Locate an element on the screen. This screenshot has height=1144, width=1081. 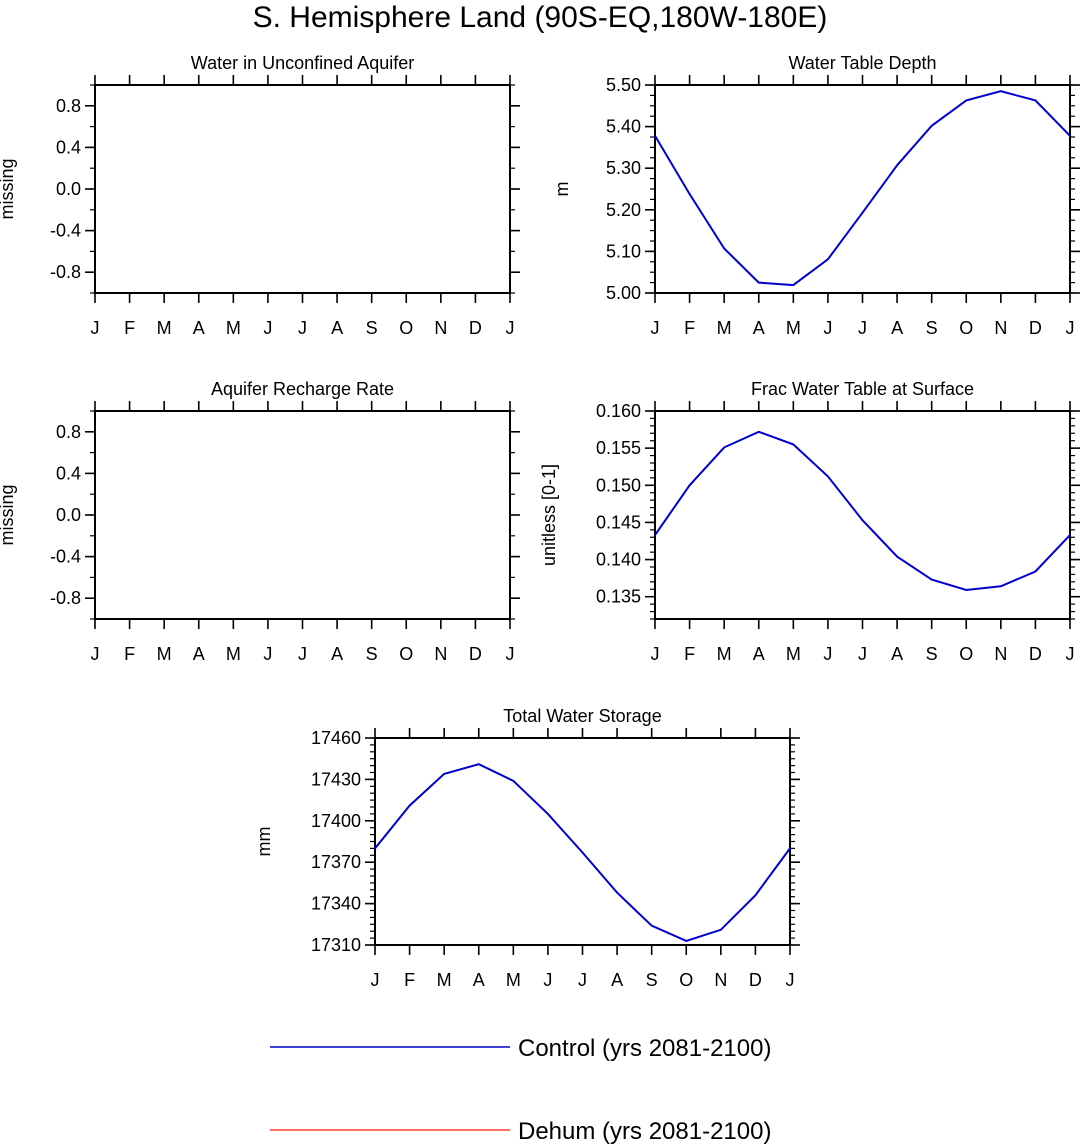
y-tick-label: 5.50 is located at coordinates (623, 85).